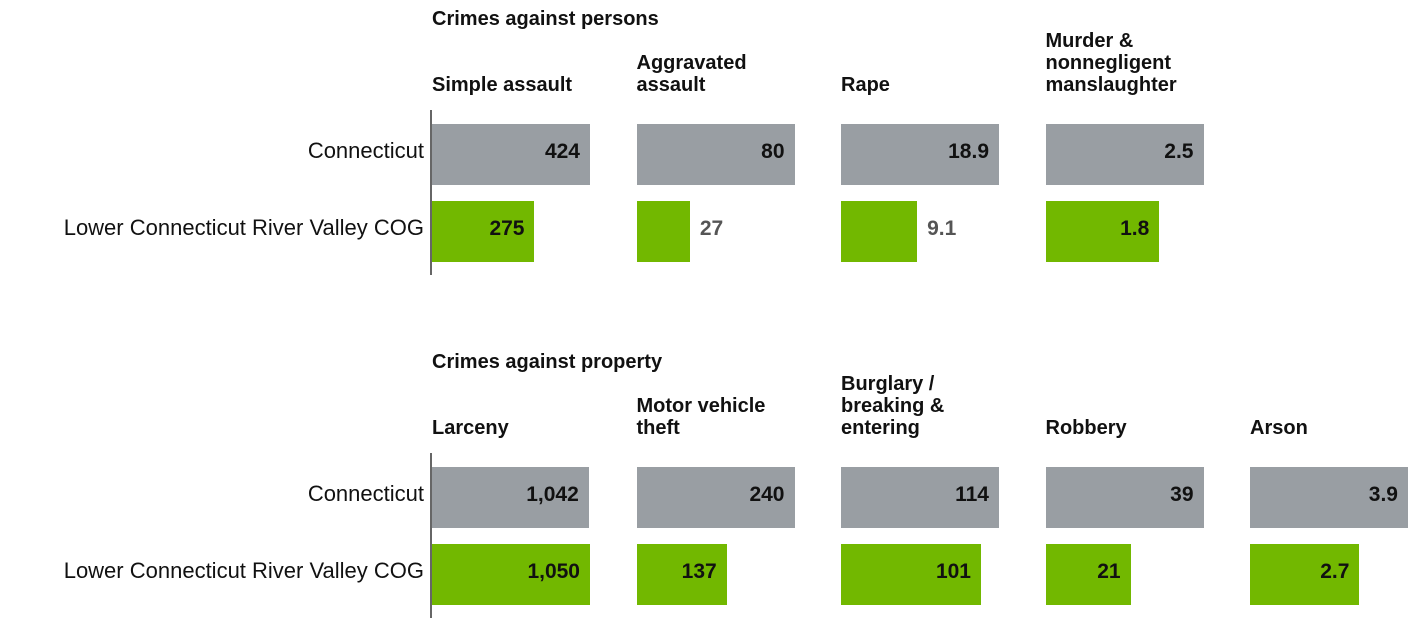 The height and width of the screenshot is (618, 1415). What do you see at coordinates (773, 151) in the screenshot?
I see `value-label: 80` at bounding box center [773, 151].